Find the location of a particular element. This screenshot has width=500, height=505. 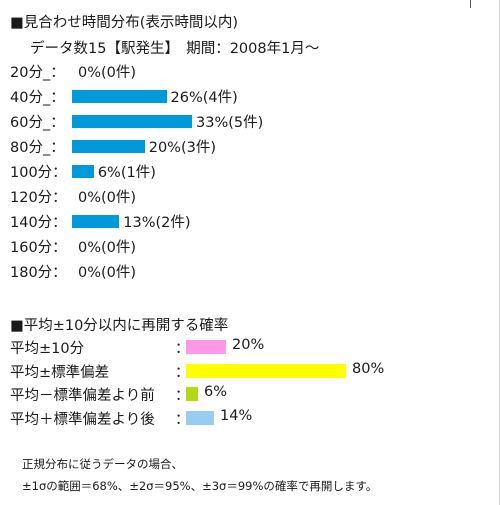

prob-category-label: 平均－標準偏差より前 is located at coordinates (82, 396).